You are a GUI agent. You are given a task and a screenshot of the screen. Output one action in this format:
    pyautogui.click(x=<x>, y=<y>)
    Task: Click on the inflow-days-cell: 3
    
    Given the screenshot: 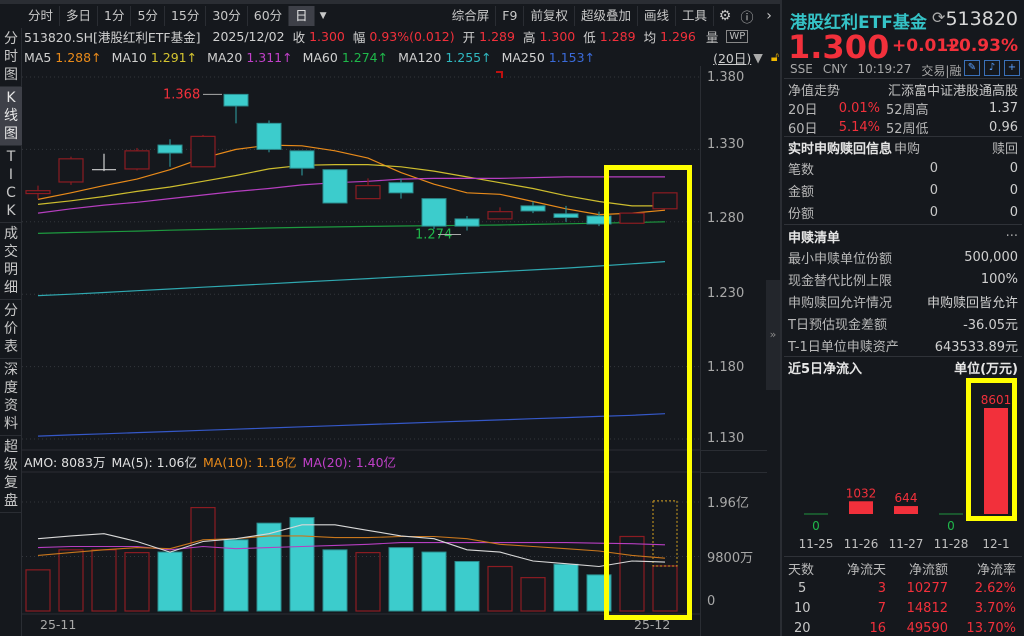 What is the action you would take?
    pyautogui.click(x=881, y=588)
    